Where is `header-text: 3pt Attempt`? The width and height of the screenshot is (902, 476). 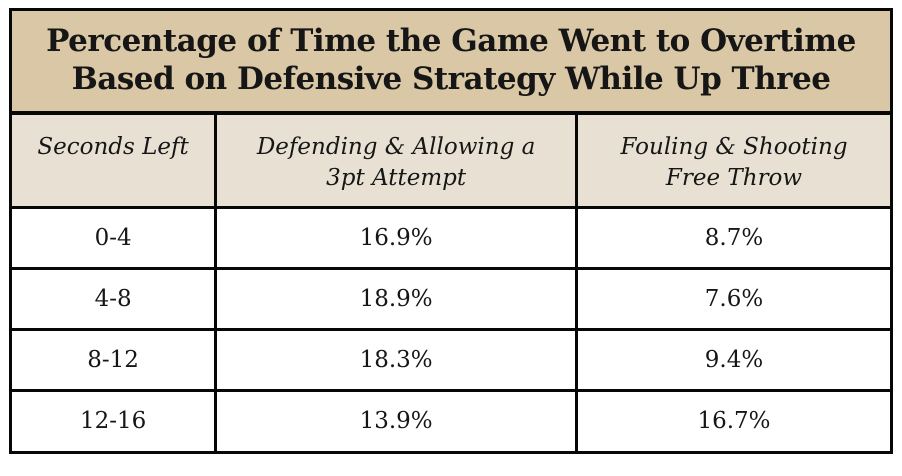
header-text: 3pt Attempt is located at coordinates (396, 178).